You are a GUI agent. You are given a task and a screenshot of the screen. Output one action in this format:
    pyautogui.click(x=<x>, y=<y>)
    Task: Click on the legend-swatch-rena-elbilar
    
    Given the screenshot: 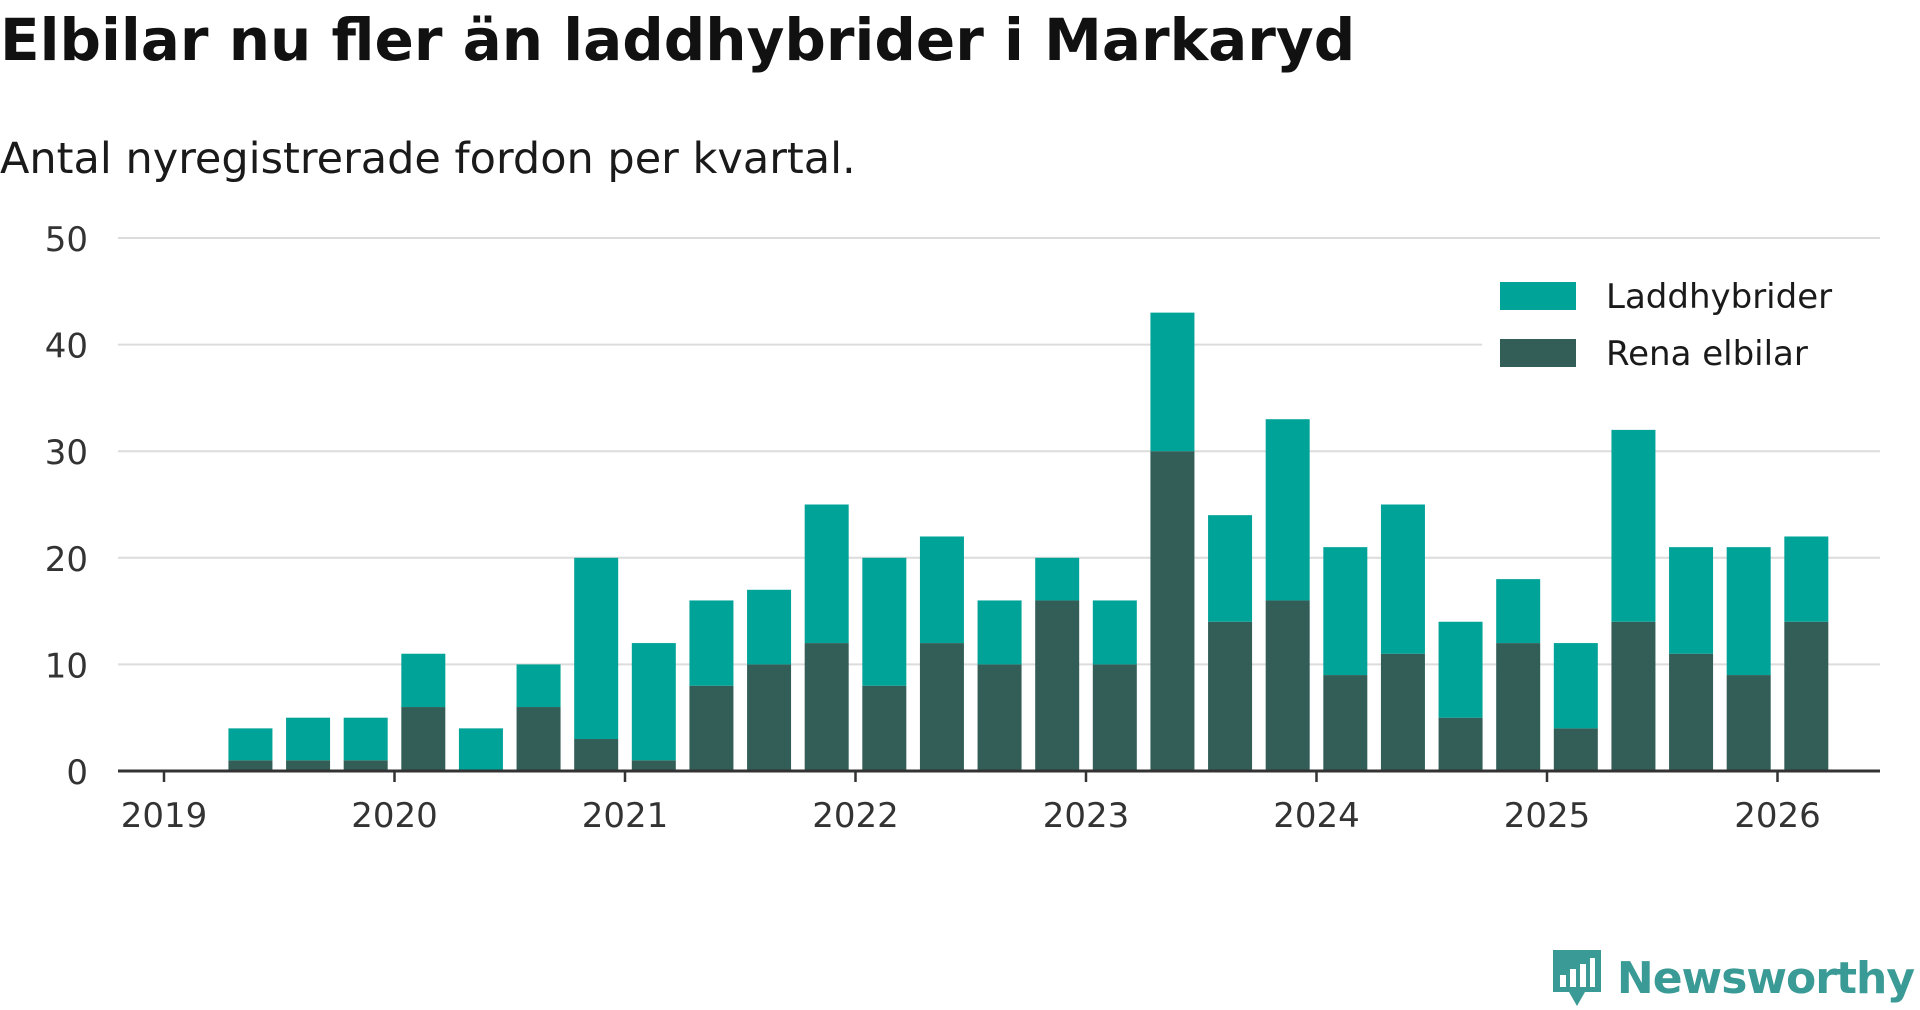 What is the action you would take?
    pyautogui.click(x=1538, y=353)
    